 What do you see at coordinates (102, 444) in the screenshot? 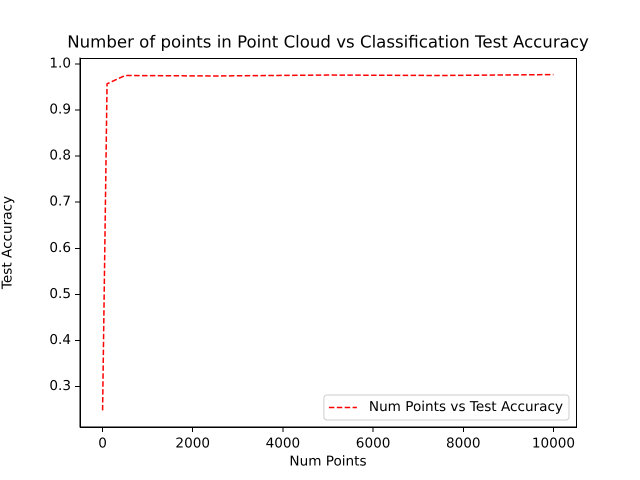
I see `x-tick-label: 0` at bounding box center [102, 444].